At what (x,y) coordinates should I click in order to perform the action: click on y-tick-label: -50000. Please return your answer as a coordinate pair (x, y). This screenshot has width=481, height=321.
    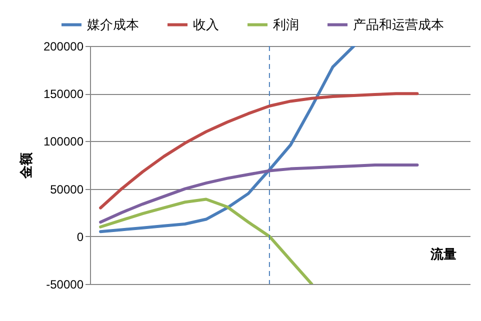
    Looking at the image, I should click on (65, 285).